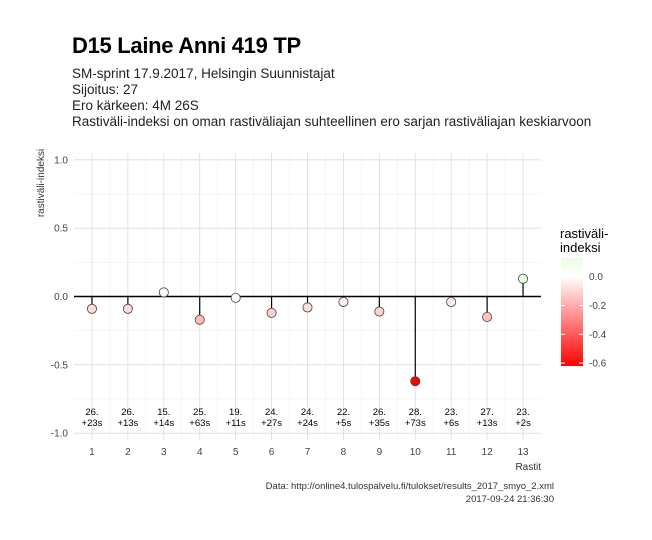 The width and height of the screenshot is (652, 540). What do you see at coordinates (509, 499) in the screenshot?
I see `timestamp-caption: 2017-09-24 21:36:30` at bounding box center [509, 499].